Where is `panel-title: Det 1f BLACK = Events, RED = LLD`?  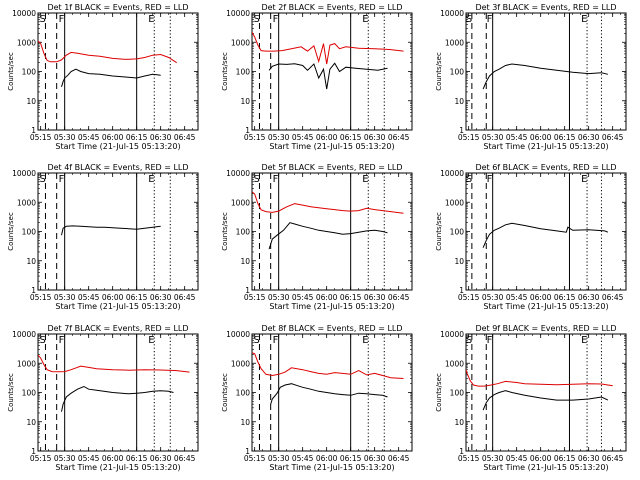 panel-title: Det 1f BLACK = Events, RED = LLD is located at coordinates (117, 7).